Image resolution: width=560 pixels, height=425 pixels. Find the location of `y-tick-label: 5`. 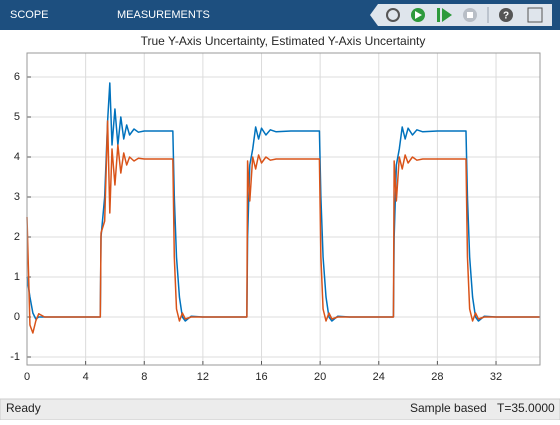

y-tick-label: 5 is located at coordinates (17, 117).